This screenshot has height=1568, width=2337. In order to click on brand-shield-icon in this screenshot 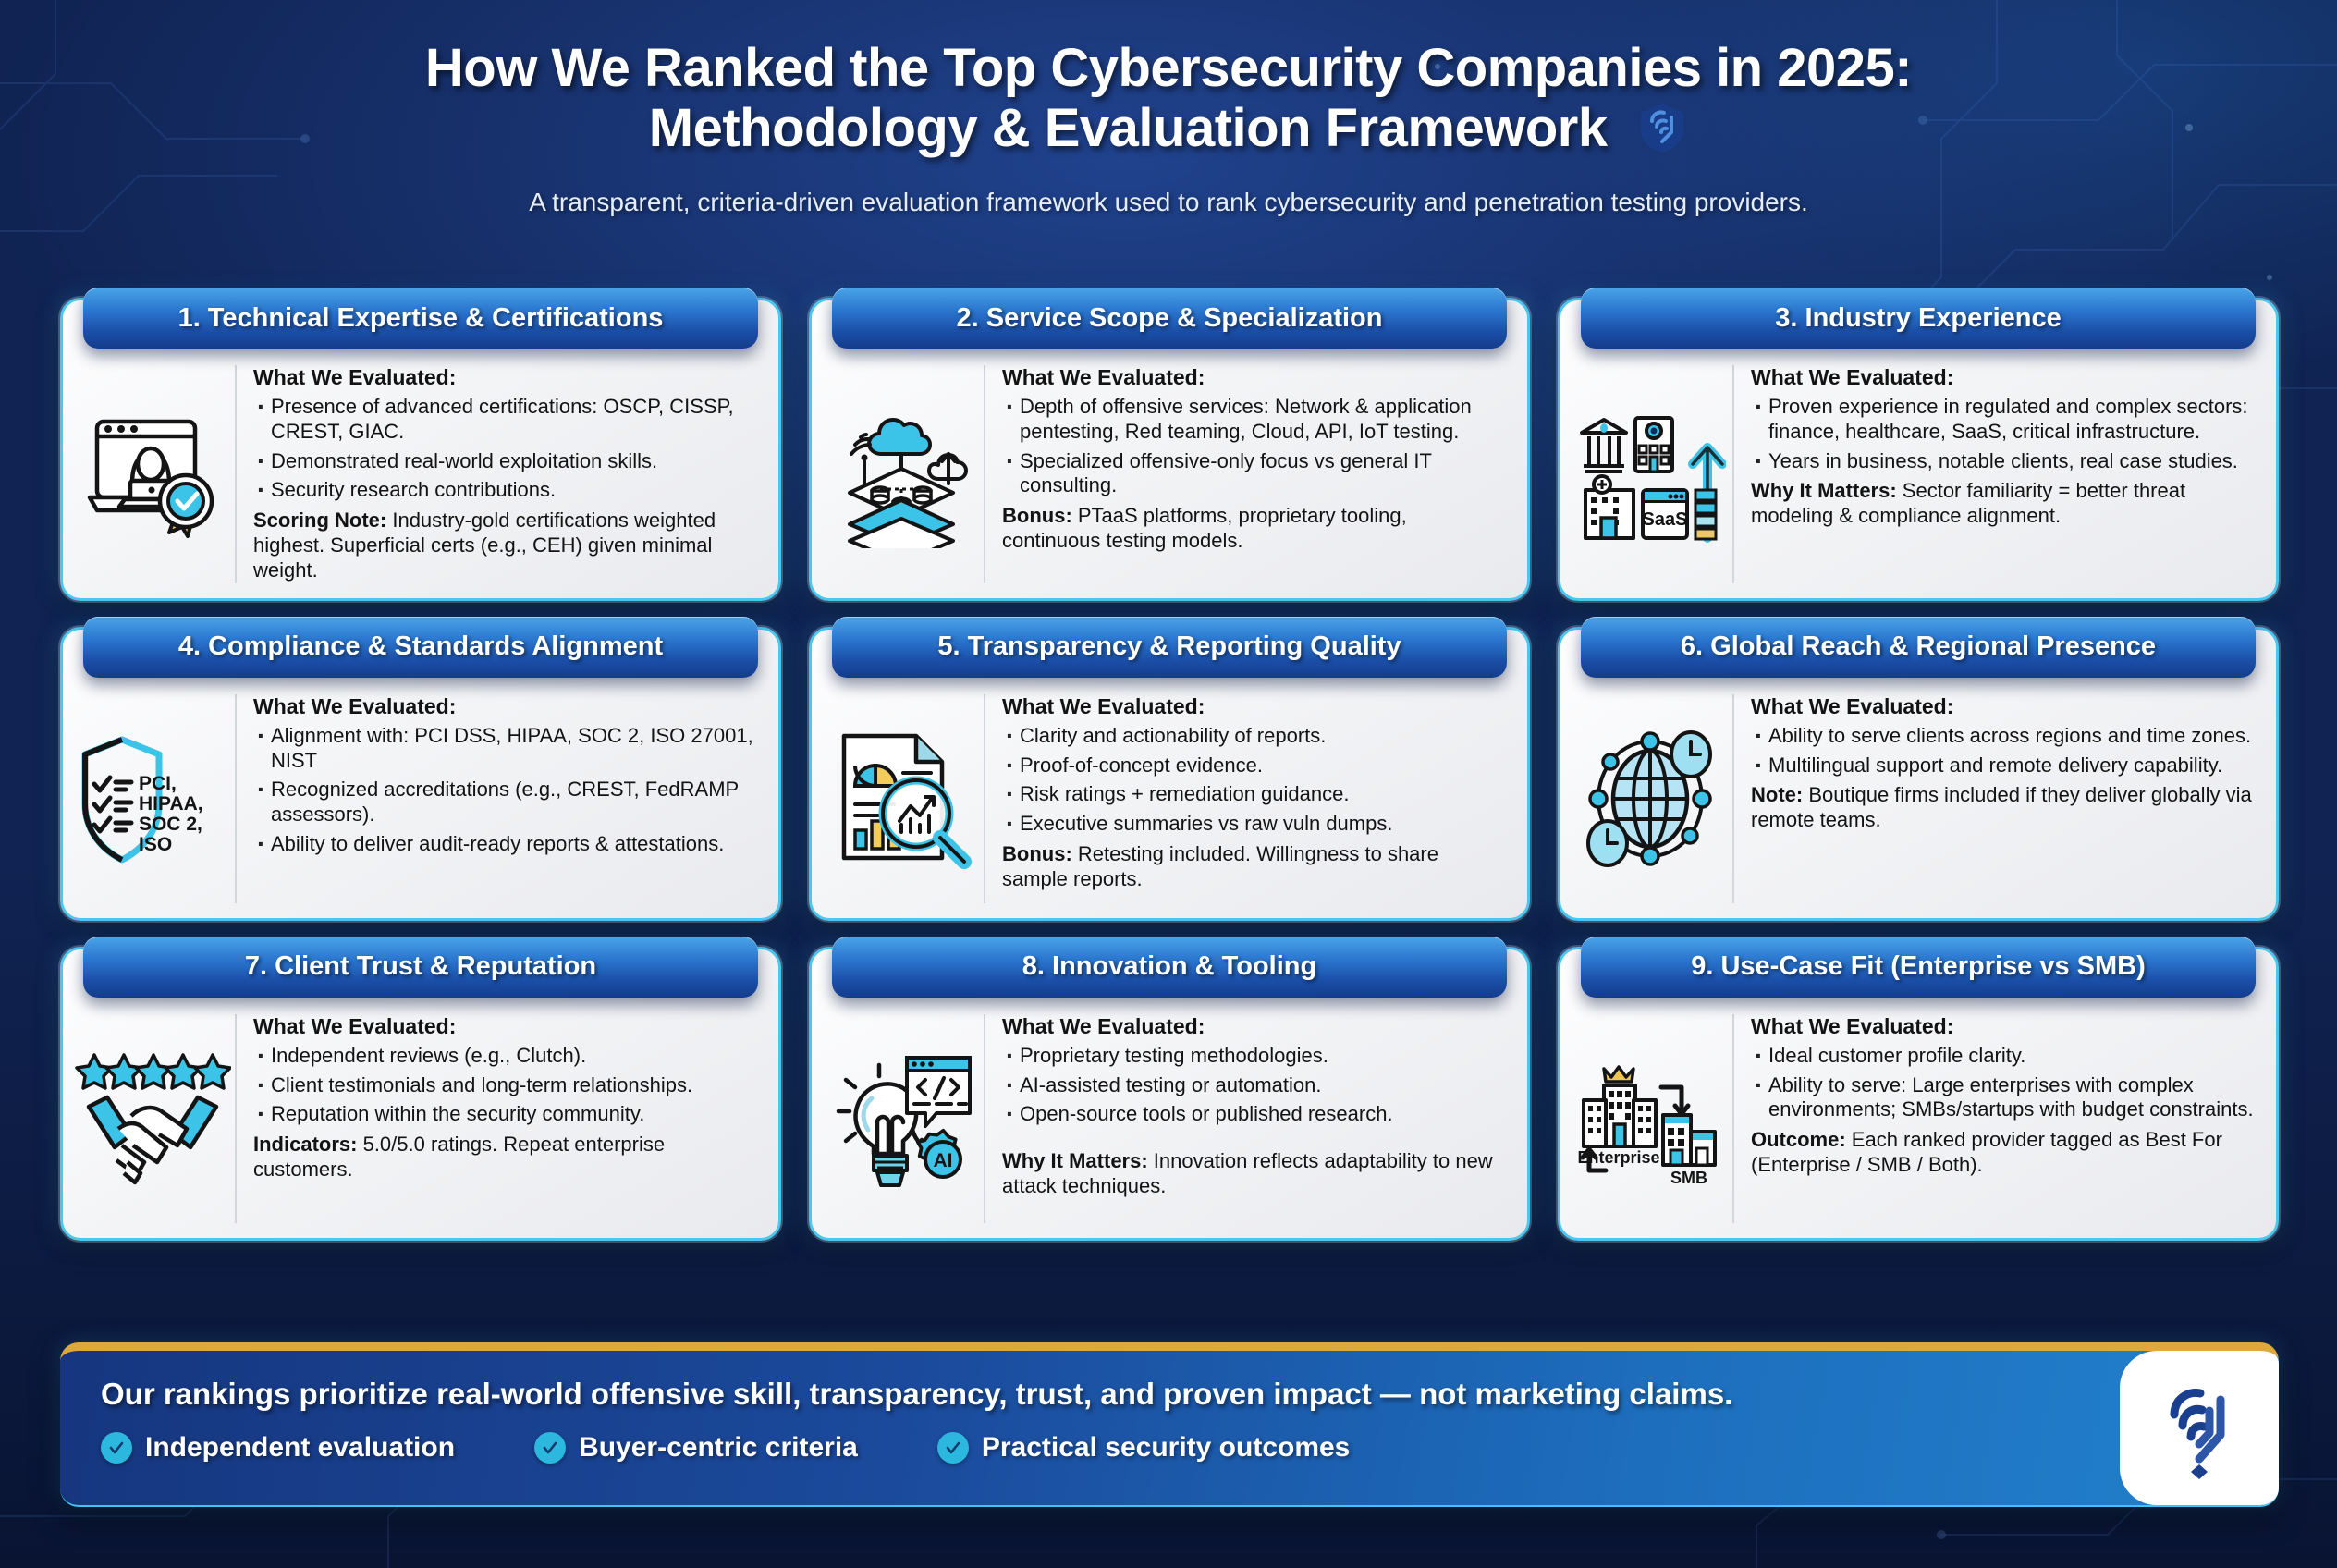, I will do `click(1662, 134)`.